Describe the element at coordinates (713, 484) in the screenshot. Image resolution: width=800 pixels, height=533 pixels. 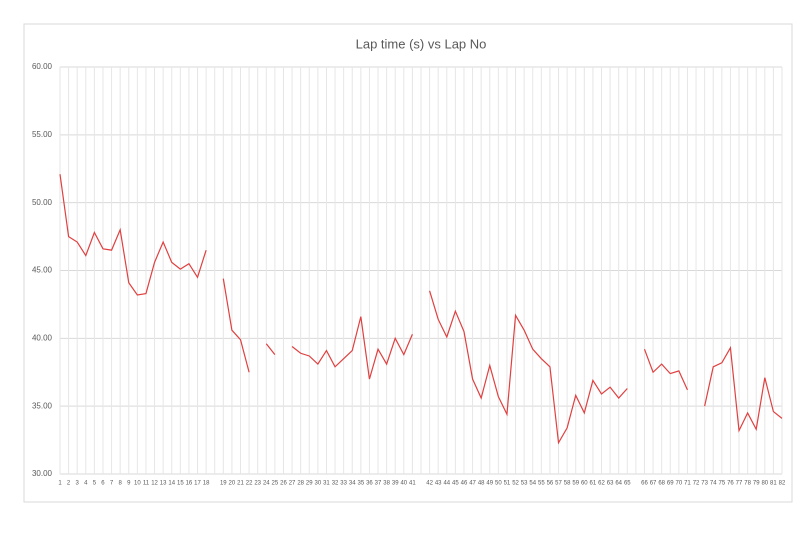
I see `x-tick-label: 74` at that location.